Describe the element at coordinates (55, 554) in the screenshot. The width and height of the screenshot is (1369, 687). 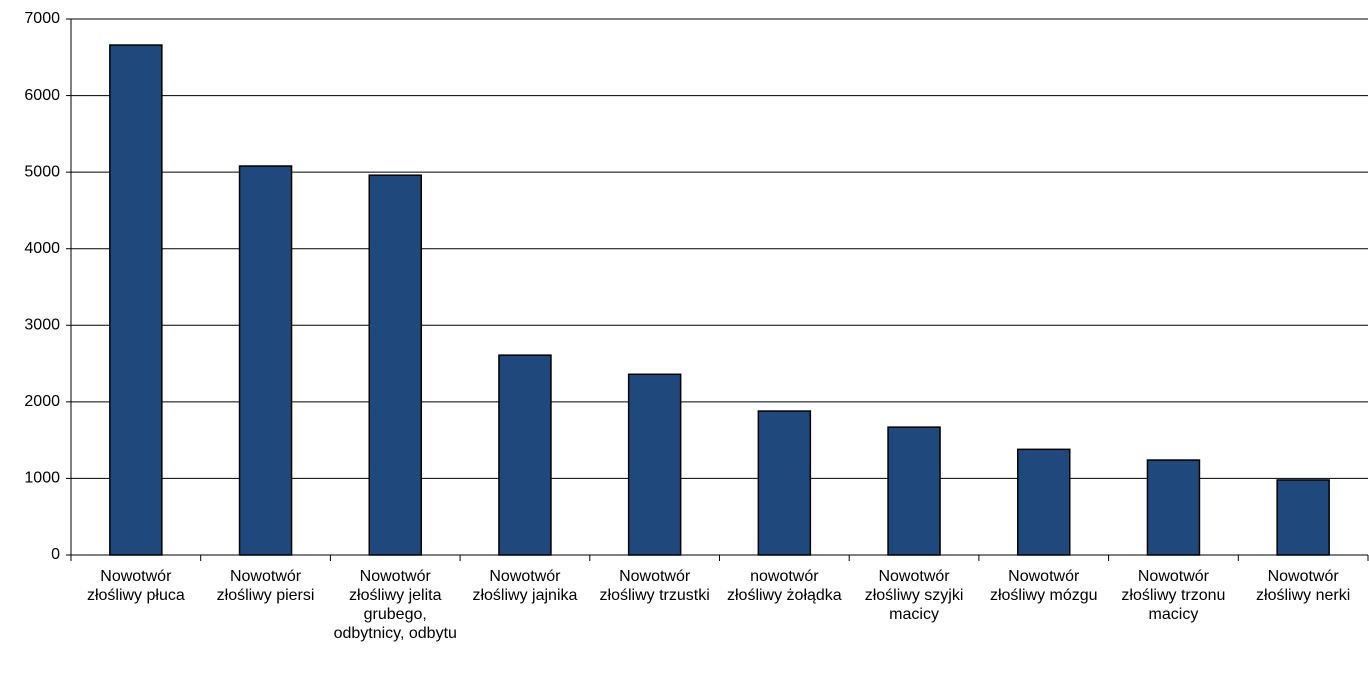
I see `y-tick-label: 0` at that location.